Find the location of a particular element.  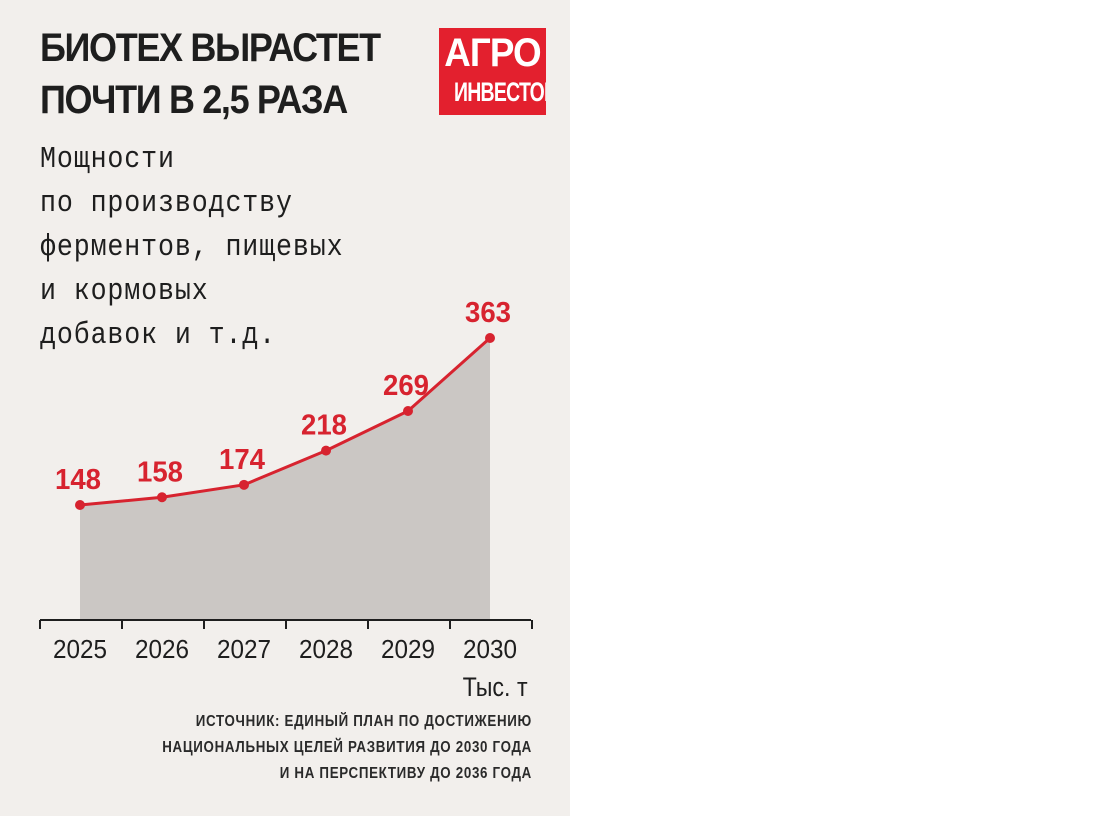

data-point-2026 is located at coordinates (162, 497).